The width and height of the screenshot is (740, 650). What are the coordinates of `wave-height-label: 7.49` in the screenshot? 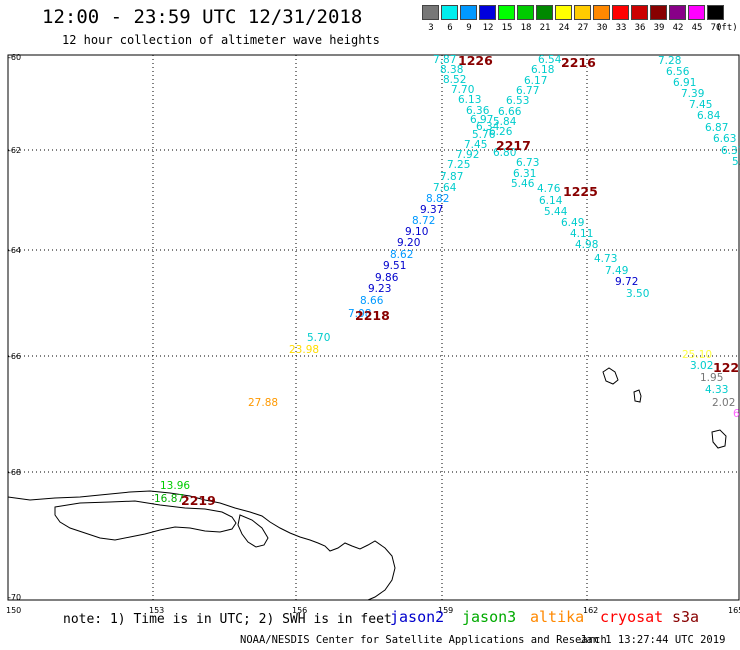 It's located at (616, 271).